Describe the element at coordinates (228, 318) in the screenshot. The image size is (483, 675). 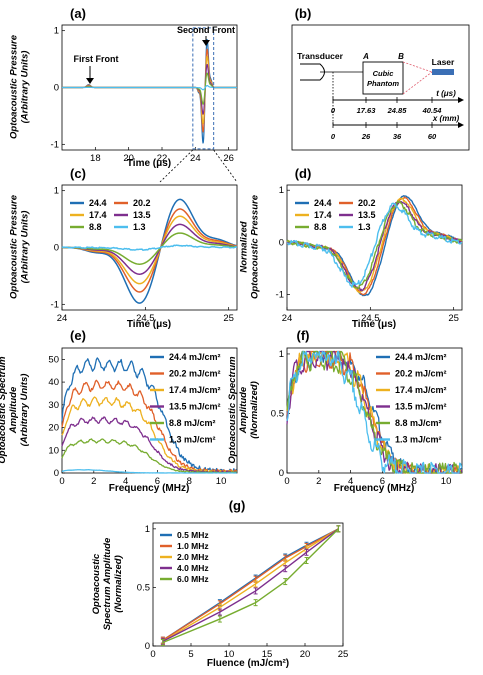
I see `x-tick-label-c-2: 25` at that location.